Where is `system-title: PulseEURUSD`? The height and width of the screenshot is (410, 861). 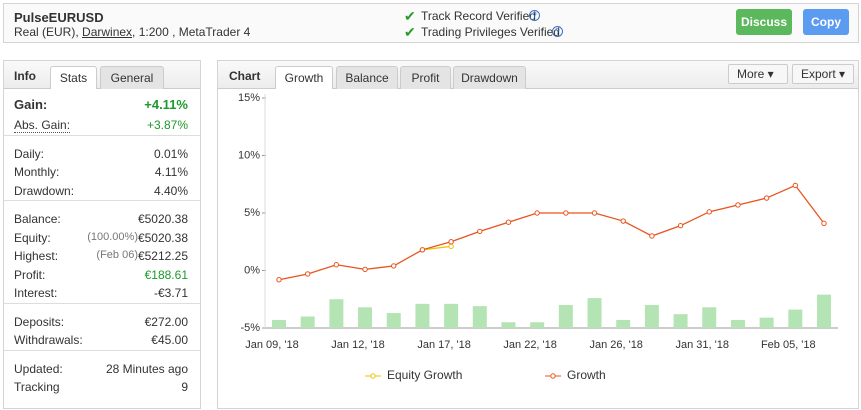
system-title: PulseEURUSD is located at coordinates (59, 17).